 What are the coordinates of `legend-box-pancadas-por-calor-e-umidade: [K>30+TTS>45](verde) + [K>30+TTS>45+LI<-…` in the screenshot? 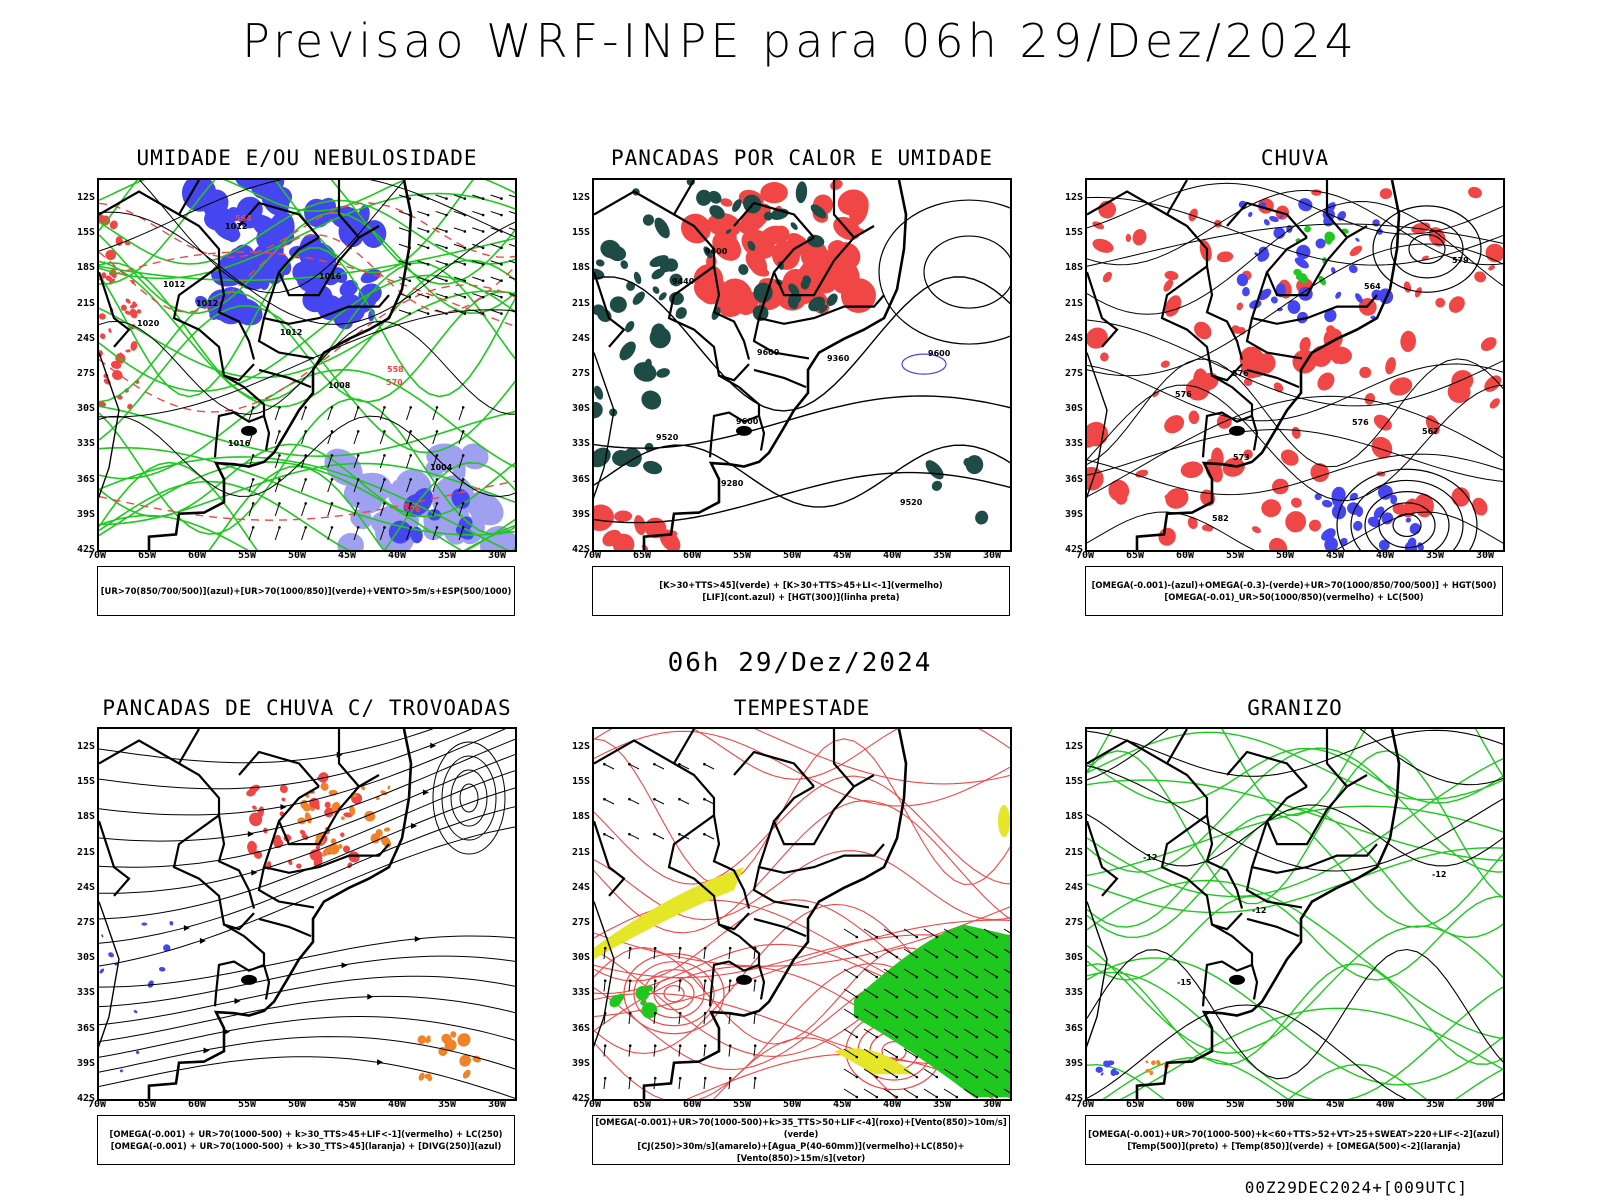 It's located at (801, 591).